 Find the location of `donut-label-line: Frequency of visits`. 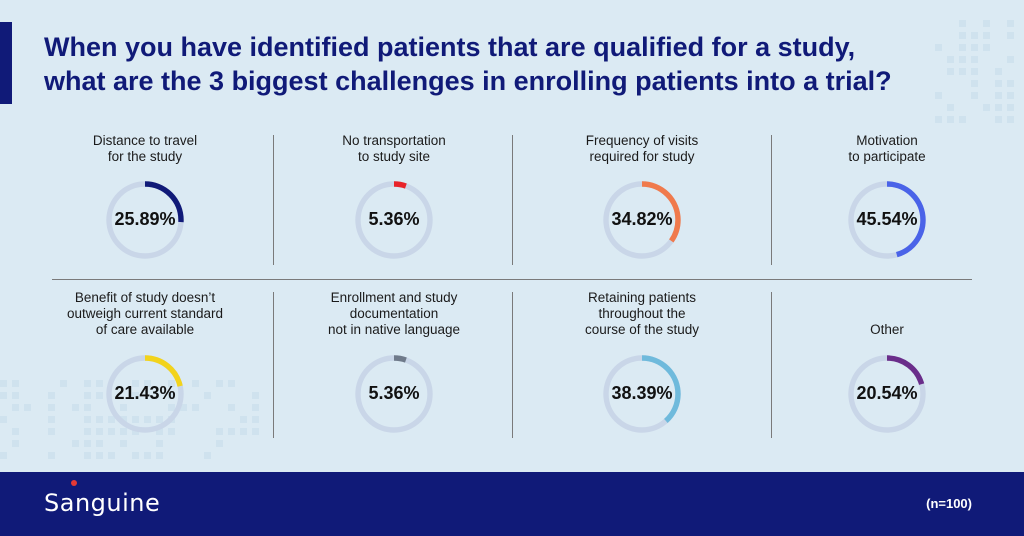

donut-label-line: Frequency of visits is located at coordinates (642, 140).